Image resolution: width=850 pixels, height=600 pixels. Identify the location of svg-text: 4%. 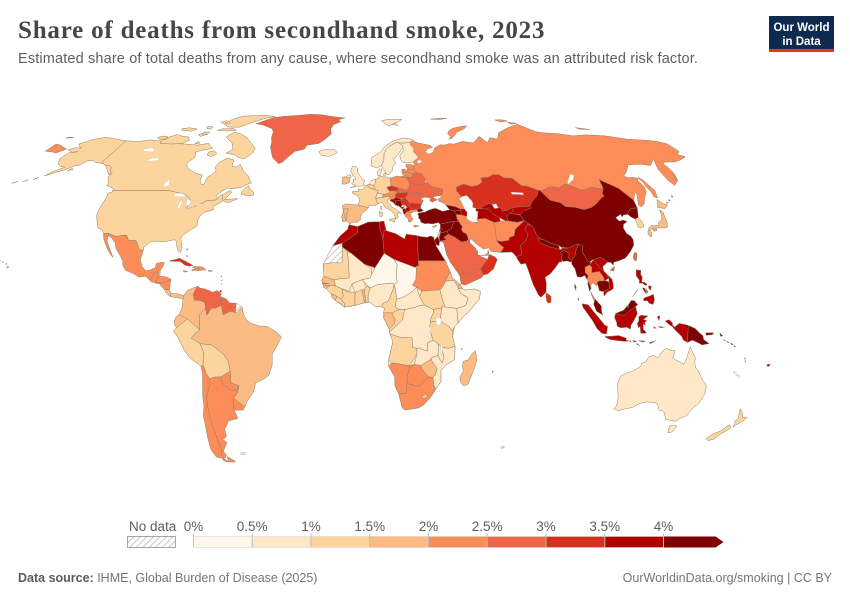
(664, 526).